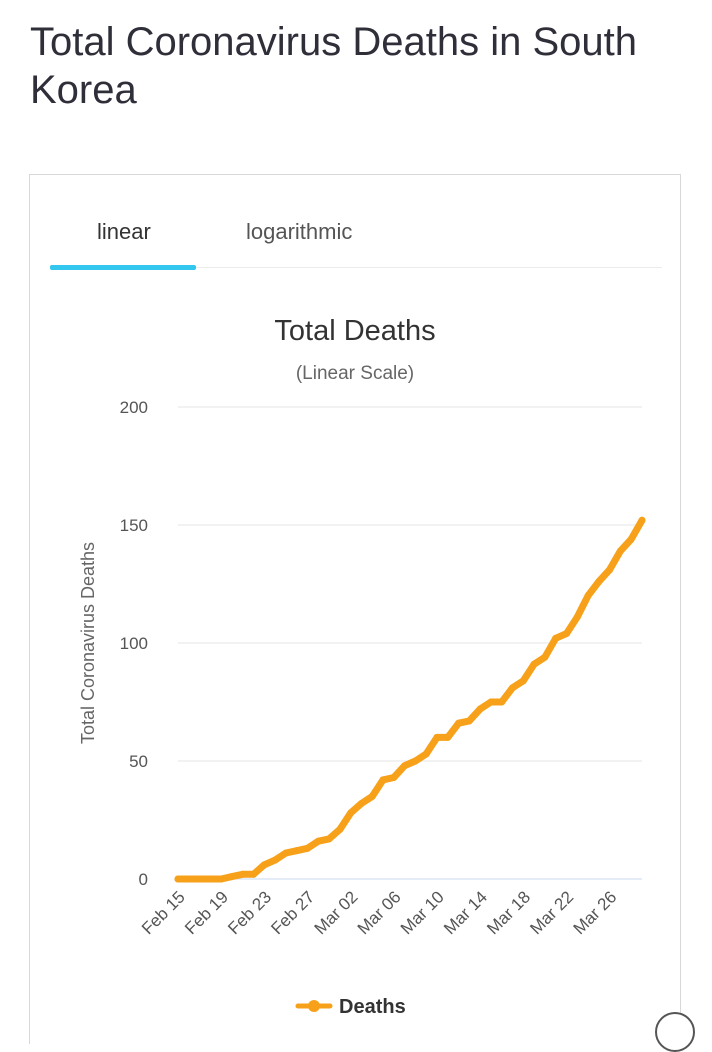 Image resolution: width=712 pixels, height=1052 pixels. What do you see at coordinates (134, 525) in the screenshot?
I see `y-tick-label: 150` at bounding box center [134, 525].